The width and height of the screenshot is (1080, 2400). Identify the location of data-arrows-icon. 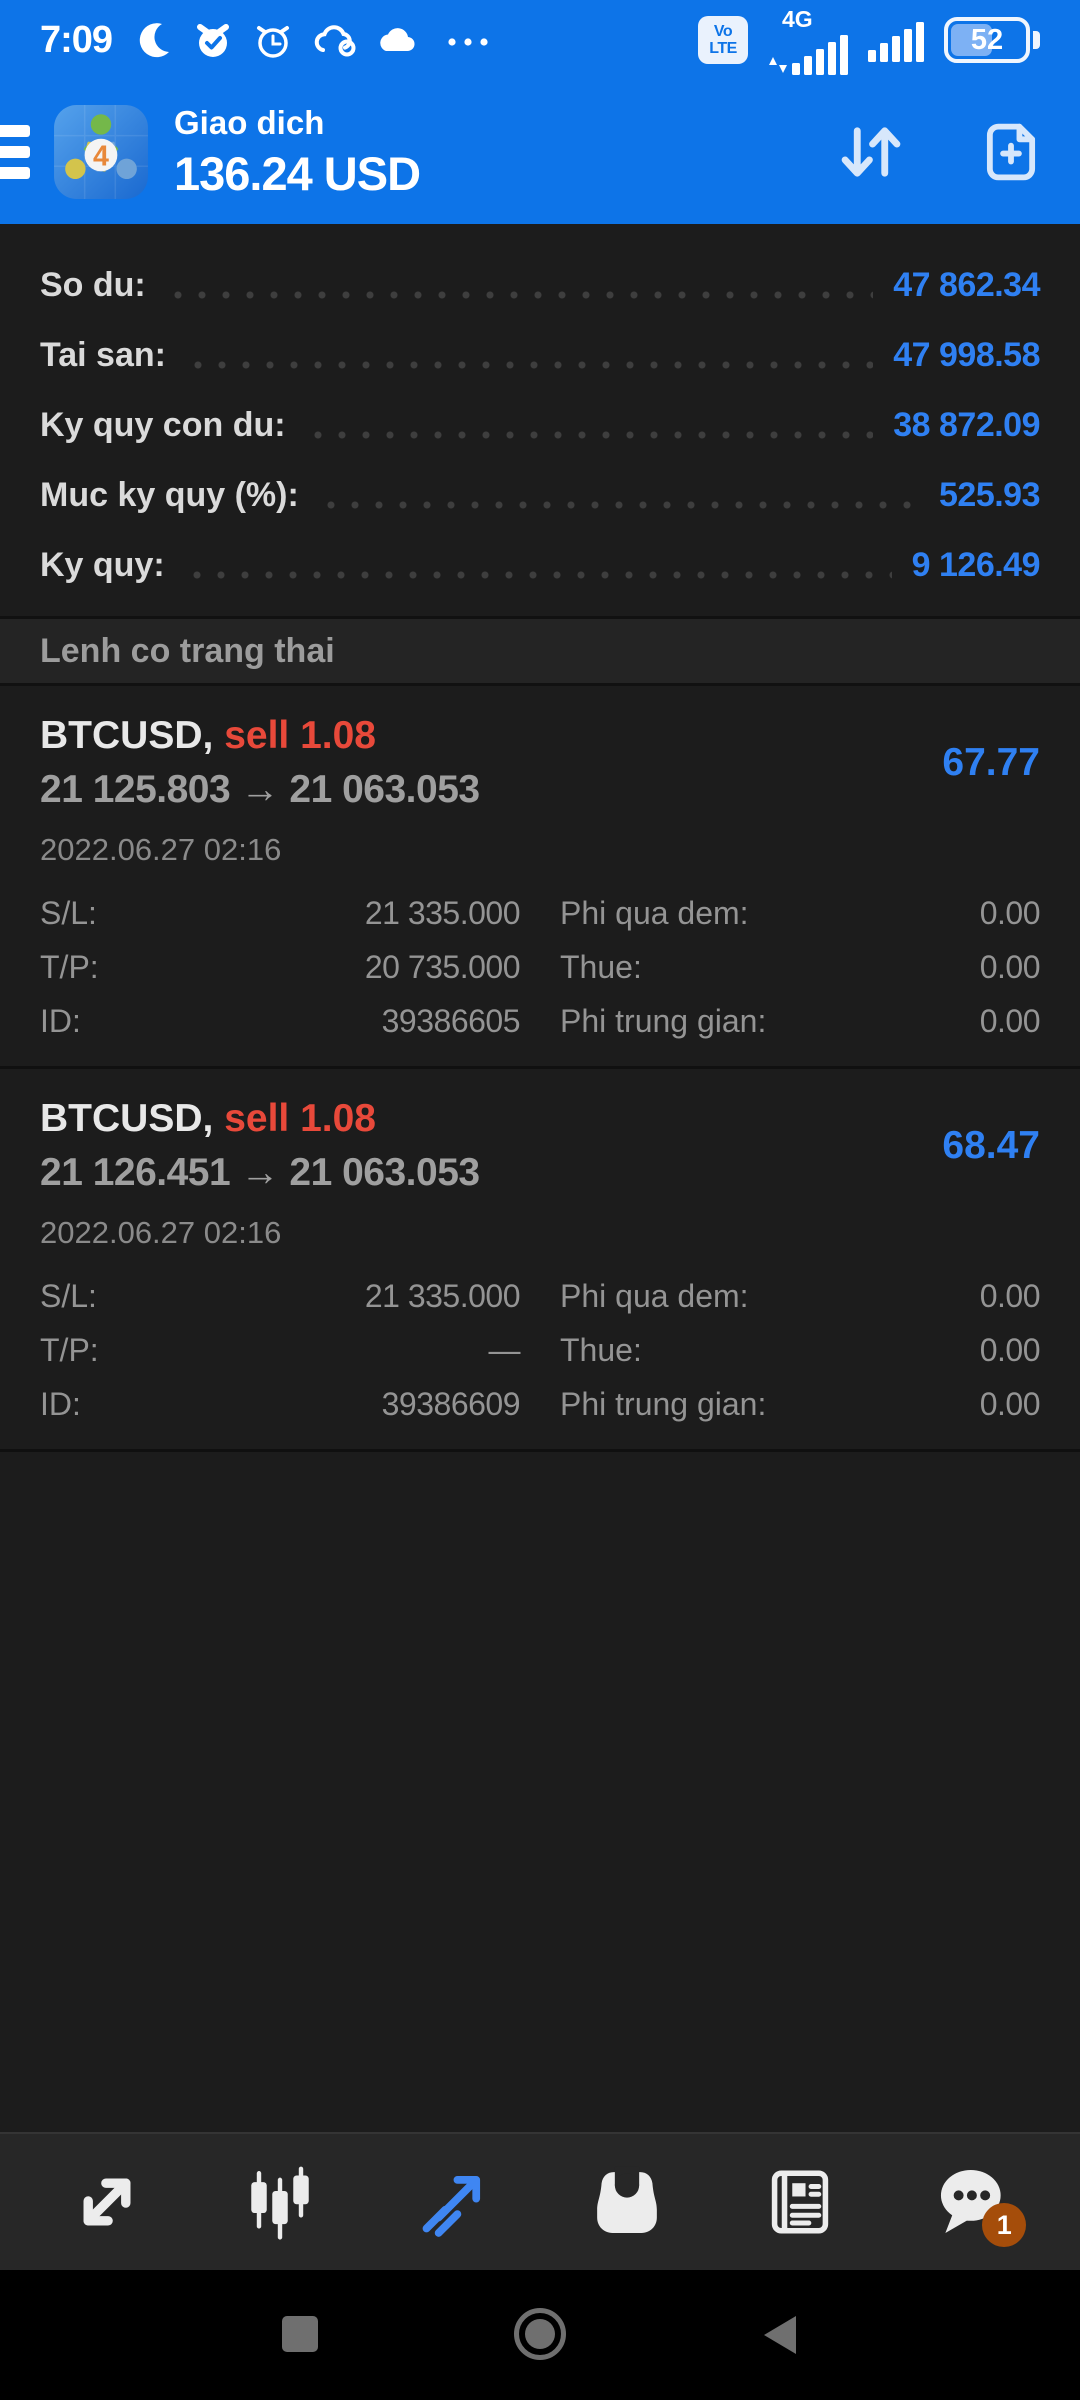
(778, 64).